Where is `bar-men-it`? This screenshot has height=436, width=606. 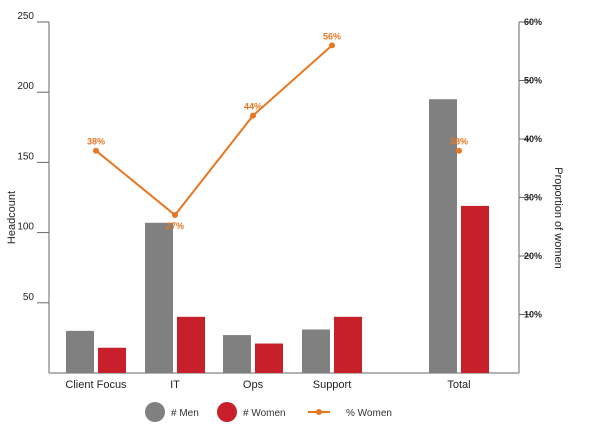 bar-men-it is located at coordinates (159, 297).